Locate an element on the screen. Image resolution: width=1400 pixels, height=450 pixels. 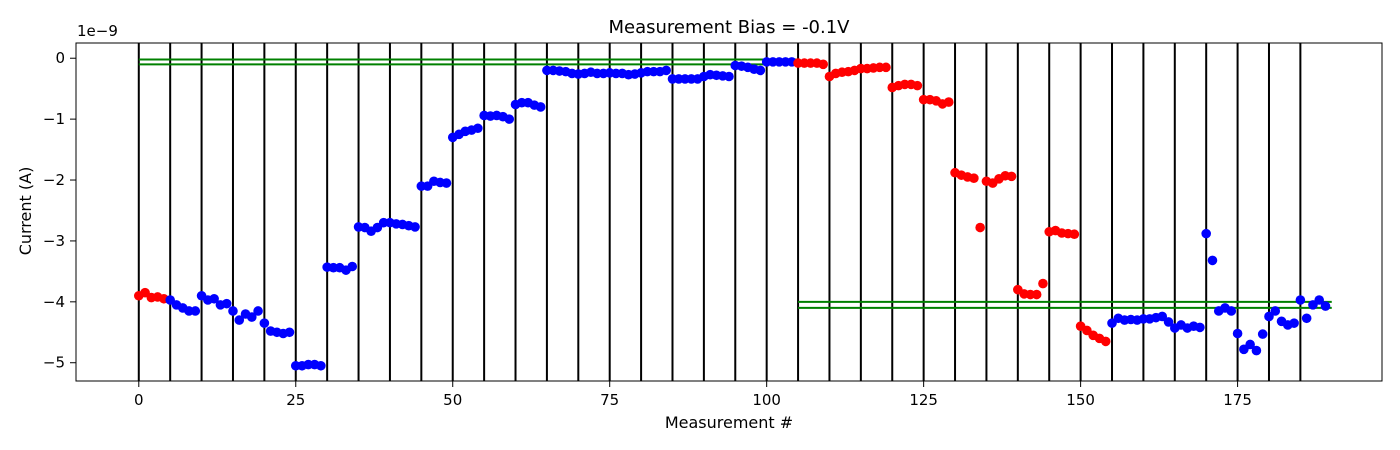
y-offset-label: 1e−9 is located at coordinates (97, 31).